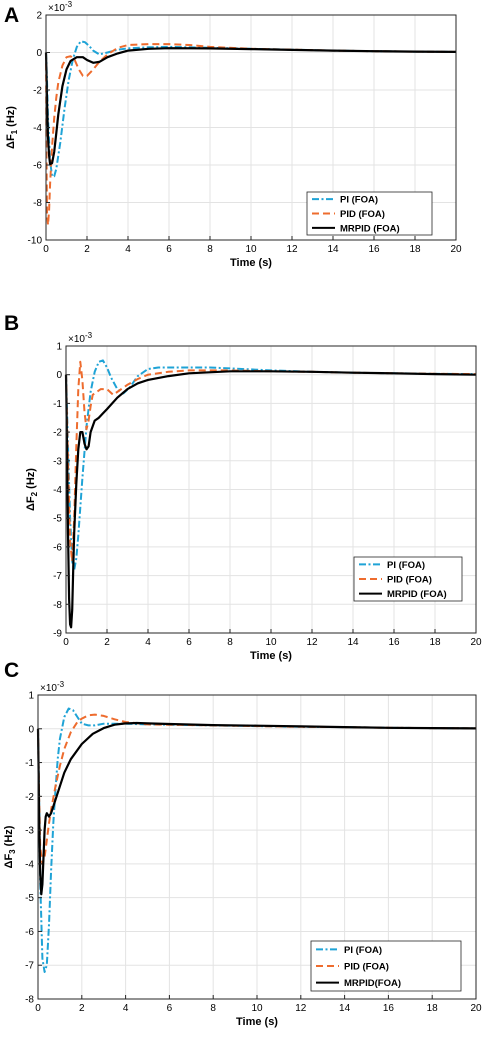  I want to click on y-axis-label-subscript: 2, so click(34, 493).